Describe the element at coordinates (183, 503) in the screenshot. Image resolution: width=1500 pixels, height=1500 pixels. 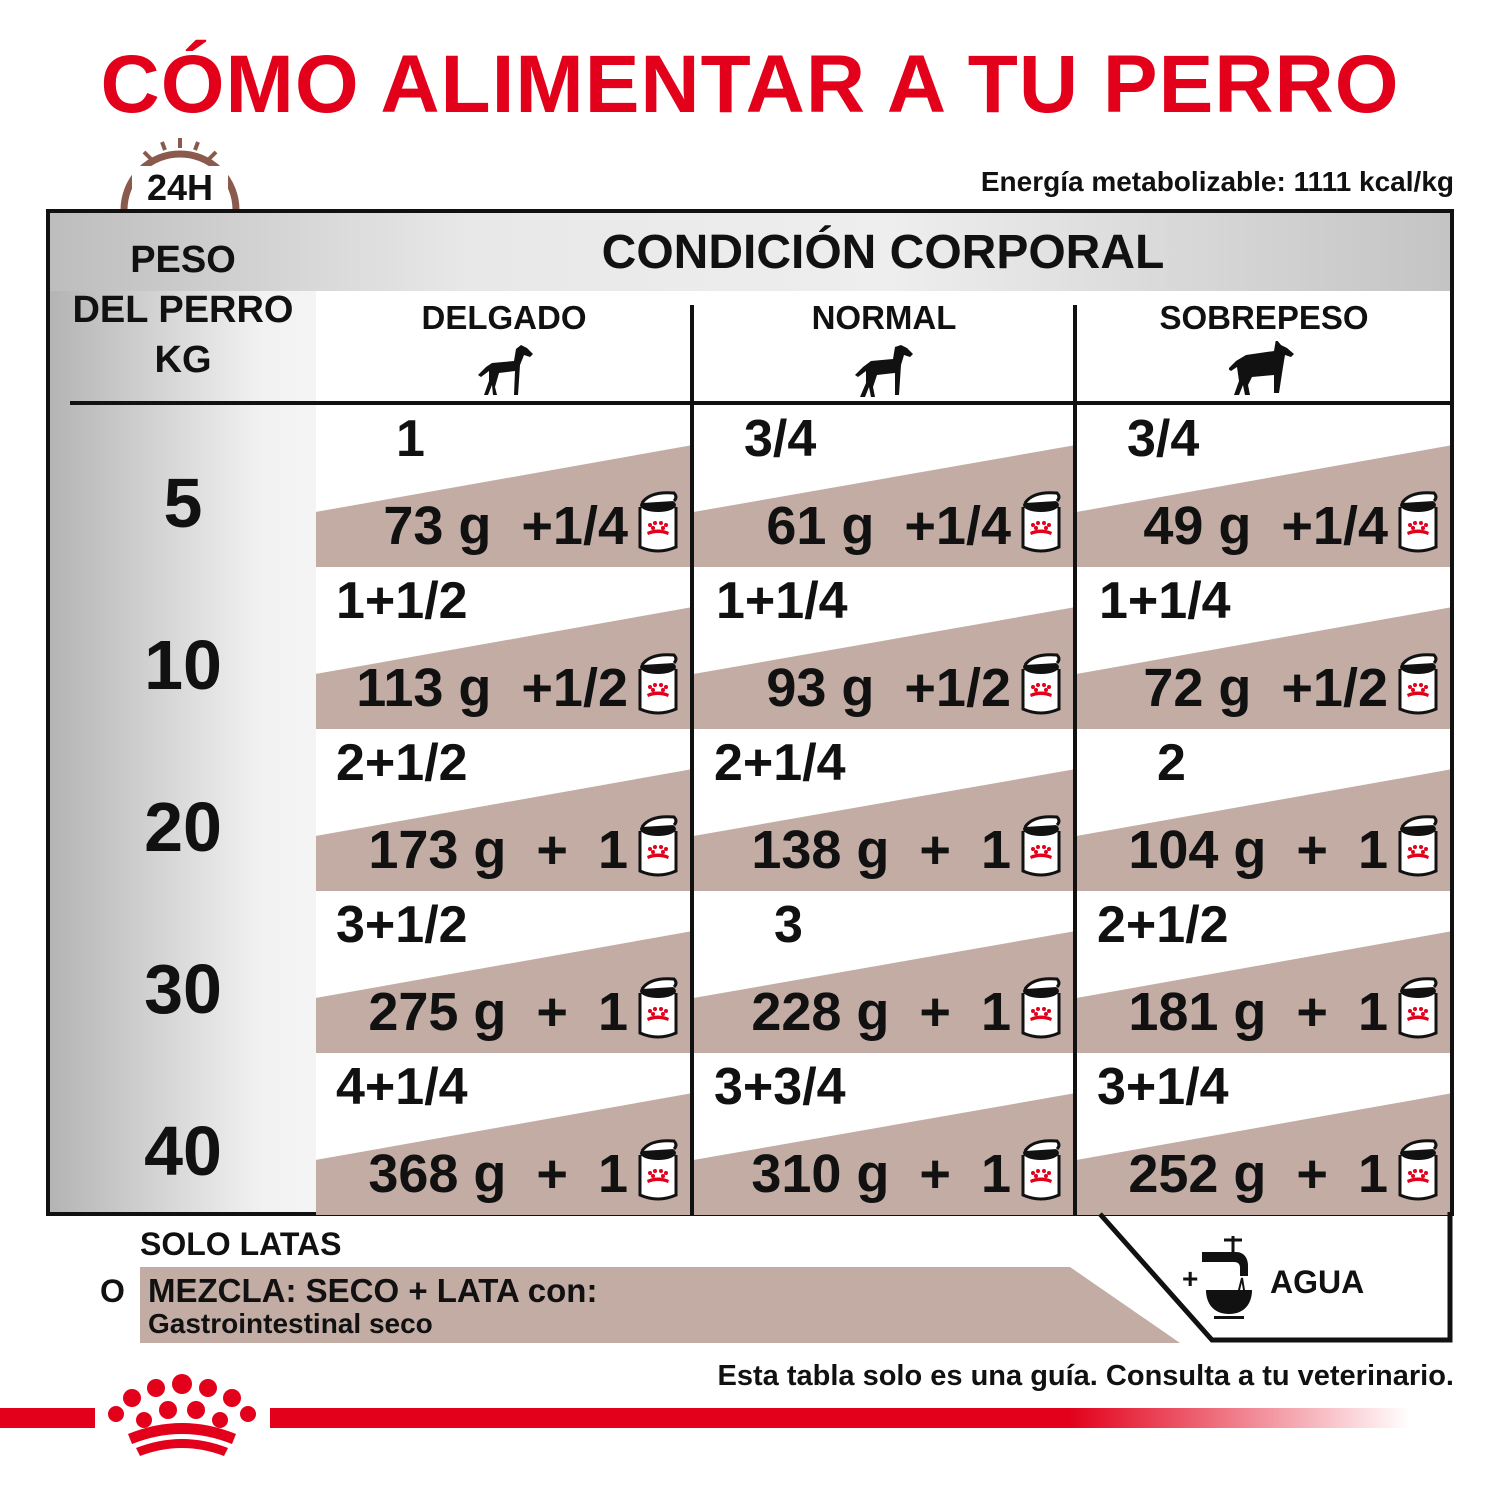
I see `weight-kg: 5` at that location.